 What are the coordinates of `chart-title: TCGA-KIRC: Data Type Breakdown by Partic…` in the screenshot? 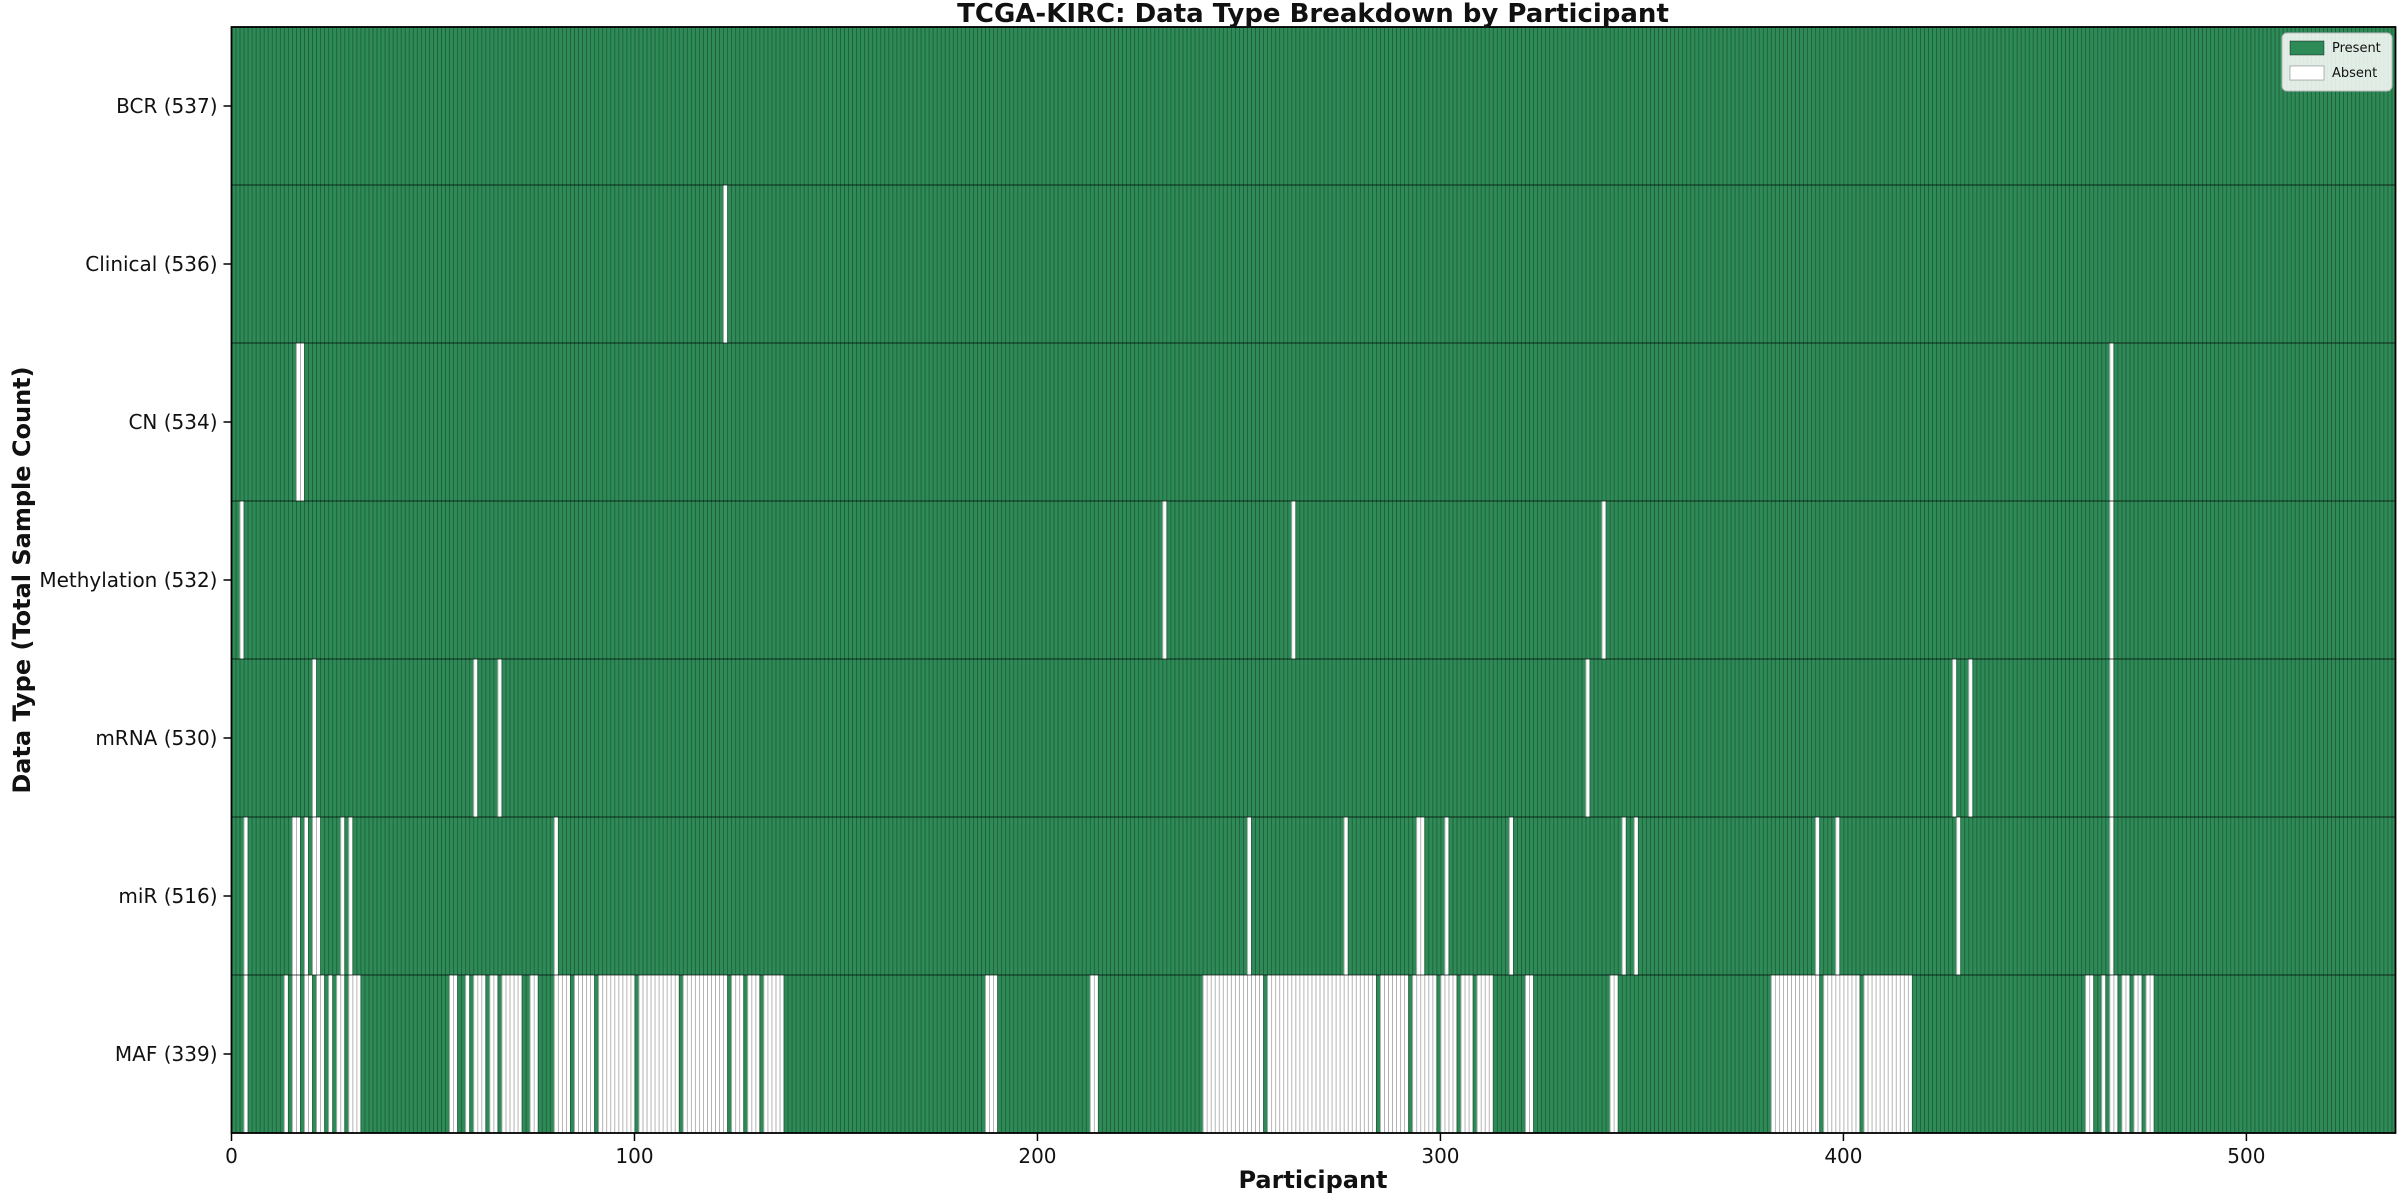 It's located at (1313, 14).